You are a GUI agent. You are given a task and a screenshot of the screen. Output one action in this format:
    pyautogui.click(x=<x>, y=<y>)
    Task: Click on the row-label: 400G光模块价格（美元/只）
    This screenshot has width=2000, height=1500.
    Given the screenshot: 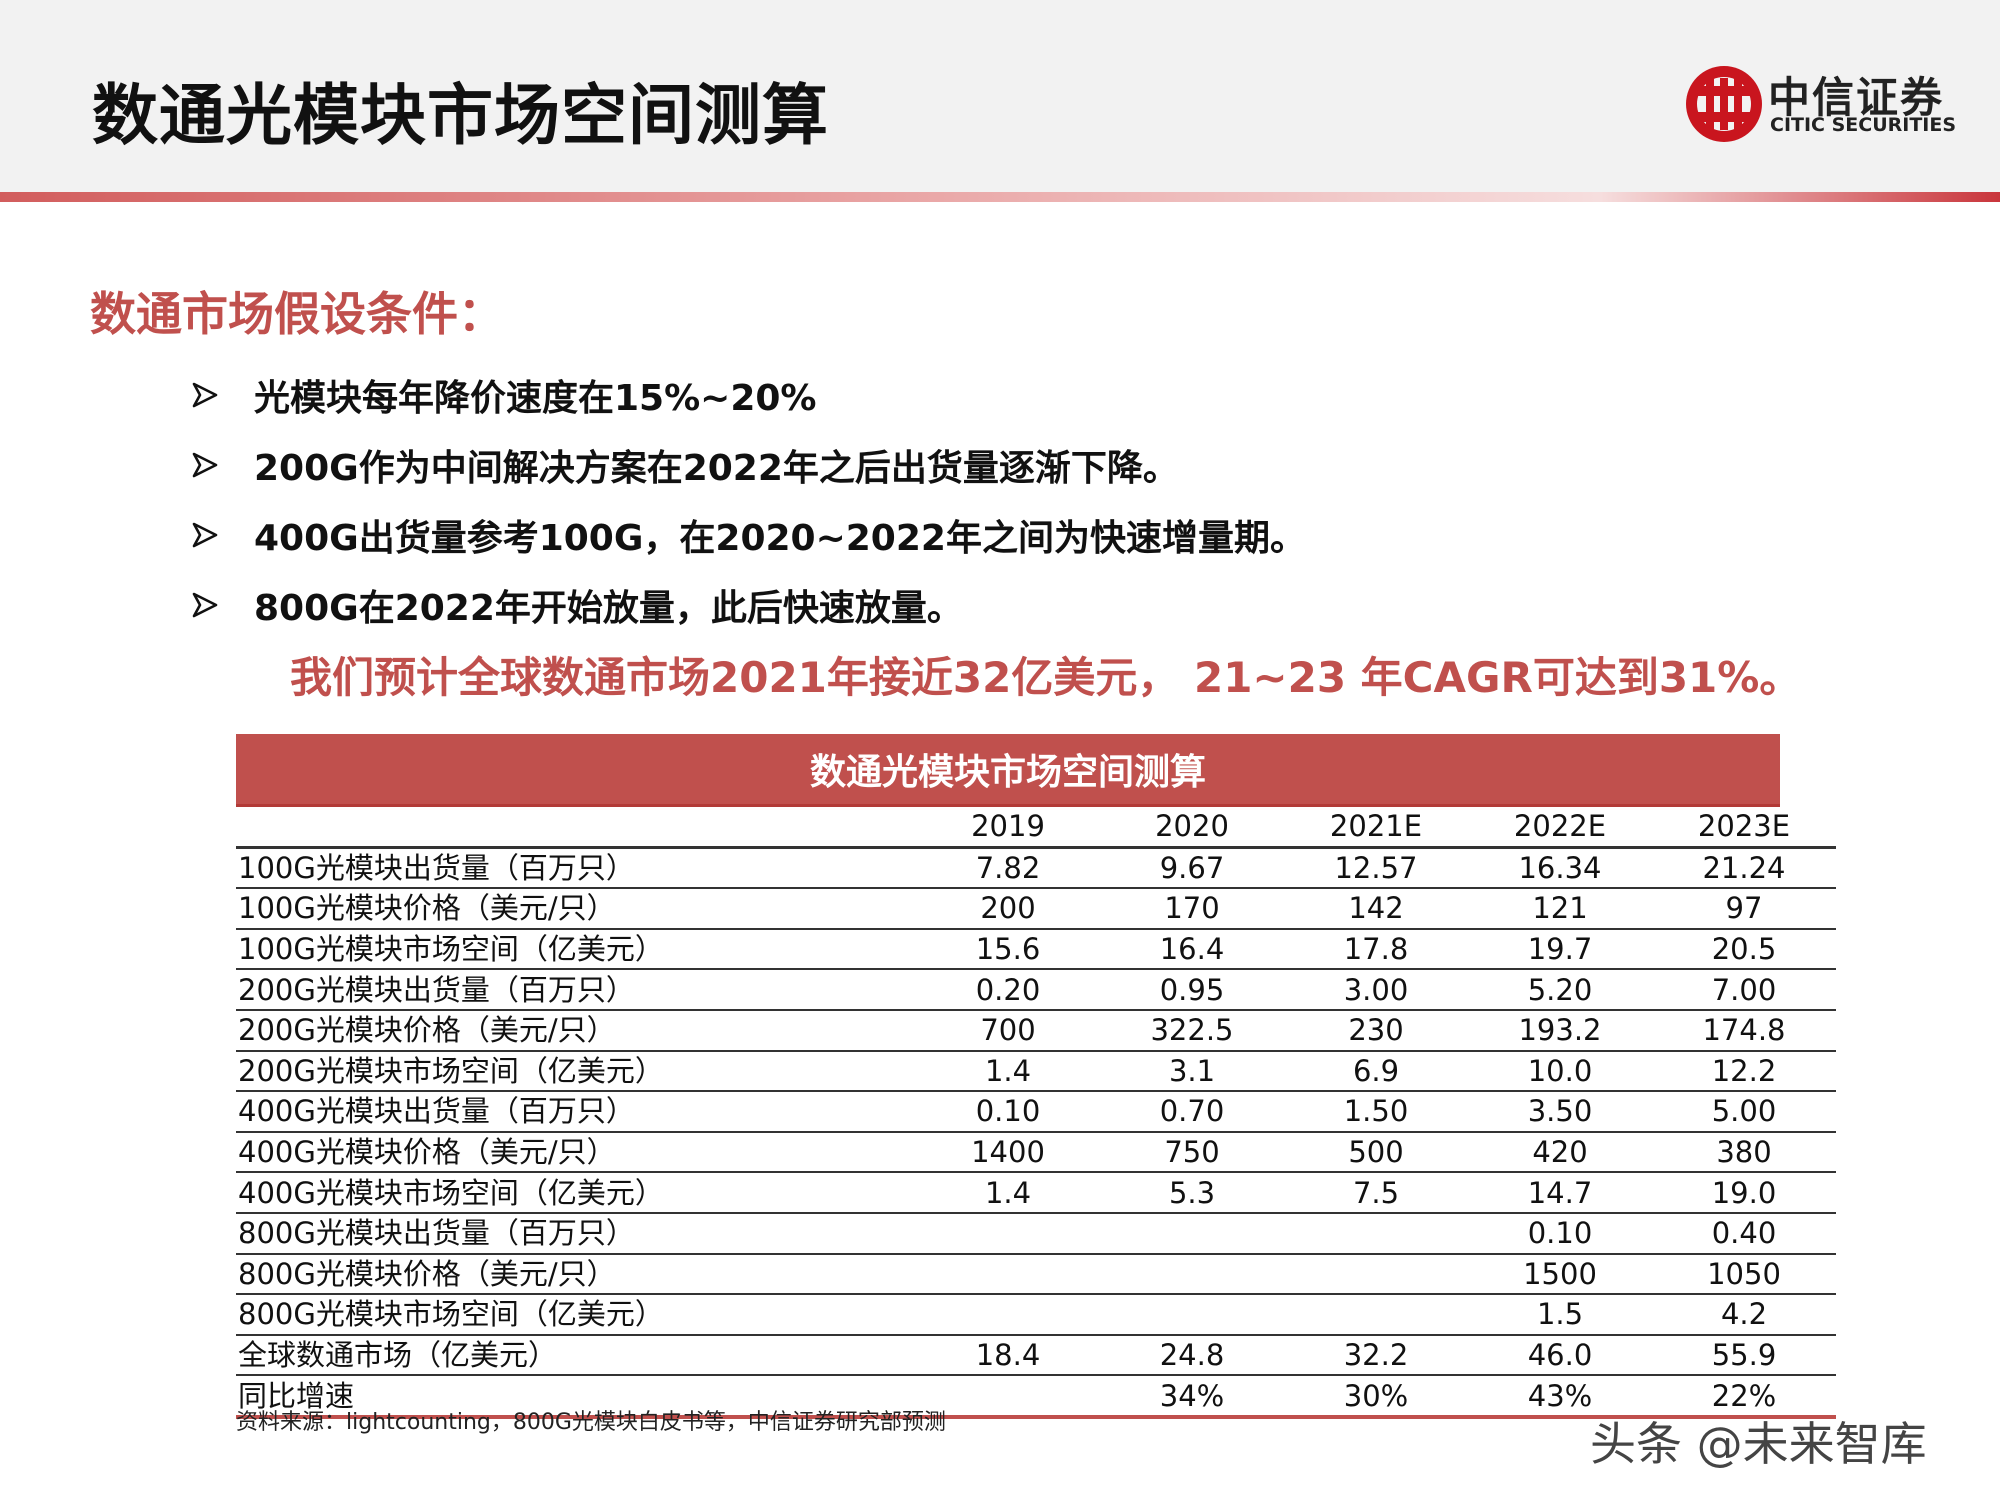 What is the action you would take?
    pyautogui.click(x=576, y=1152)
    